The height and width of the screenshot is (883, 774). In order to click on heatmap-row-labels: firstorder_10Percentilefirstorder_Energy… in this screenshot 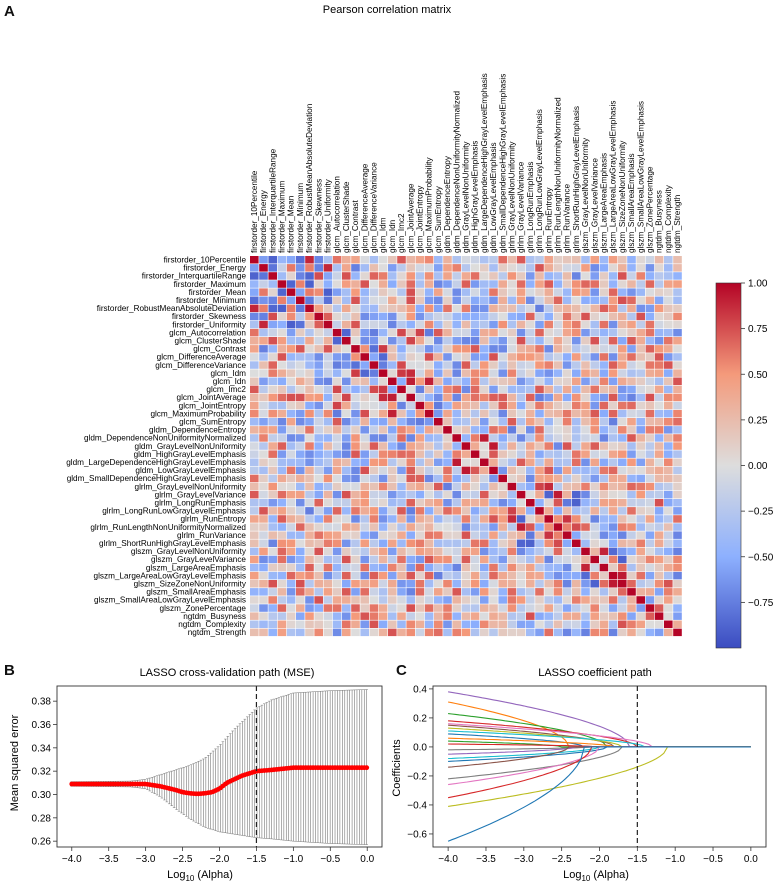, I will do `click(156, 446)`.